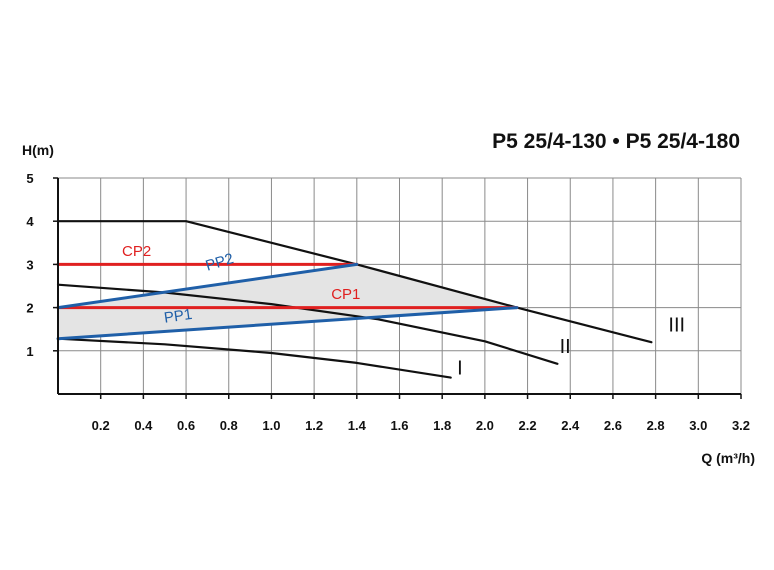 This screenshot has height=570, width=774. What do you see at coordinates (570, 425) in the screenshot?
I see `x-tick-label: 2.4` at bounding box center [570, 425].